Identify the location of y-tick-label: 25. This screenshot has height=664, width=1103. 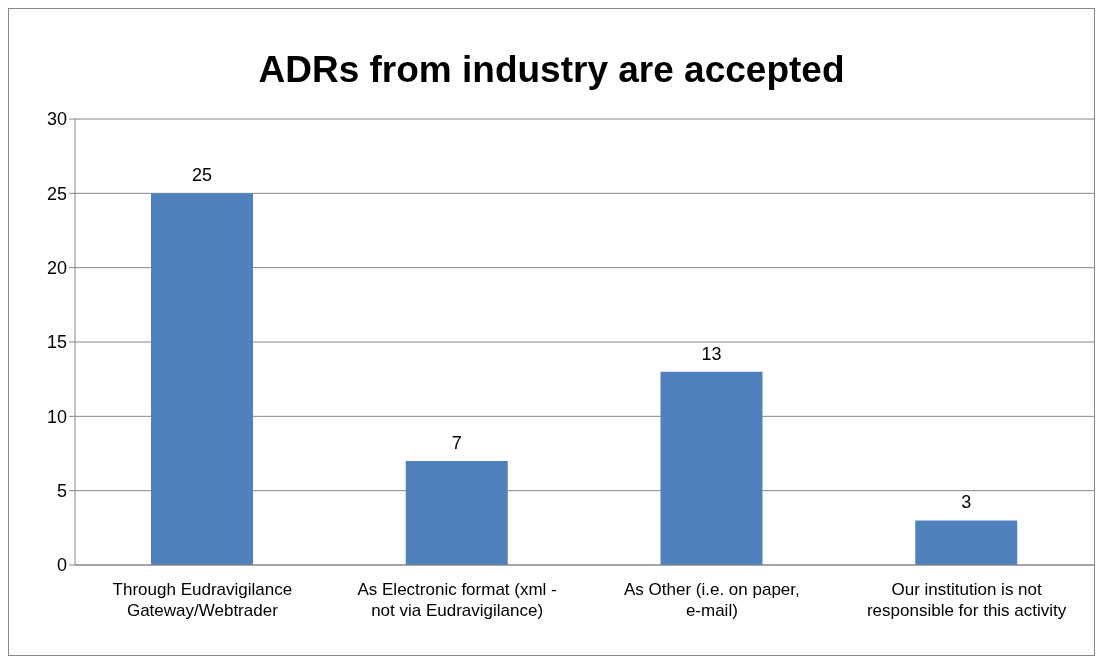
(56, 193).